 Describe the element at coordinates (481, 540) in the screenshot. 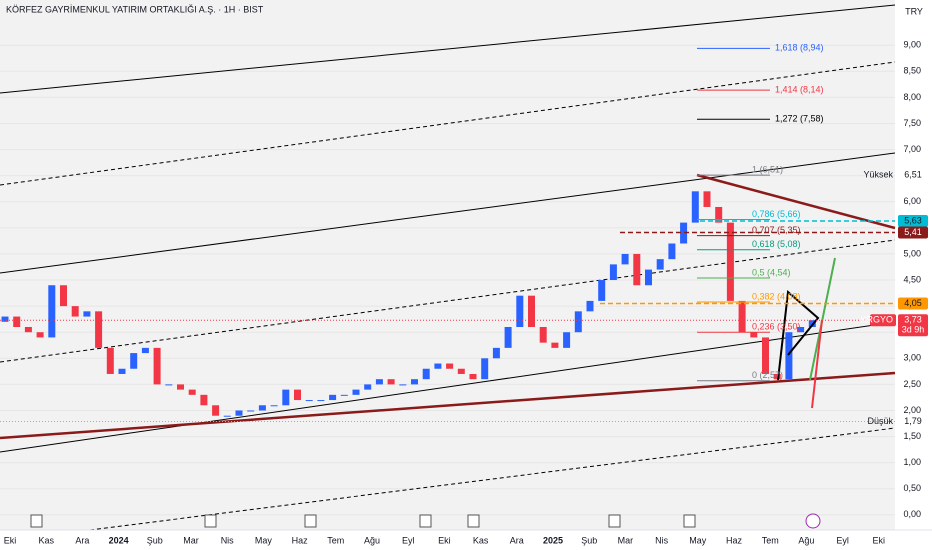

I see `x-tick-label: Kas` at that location.